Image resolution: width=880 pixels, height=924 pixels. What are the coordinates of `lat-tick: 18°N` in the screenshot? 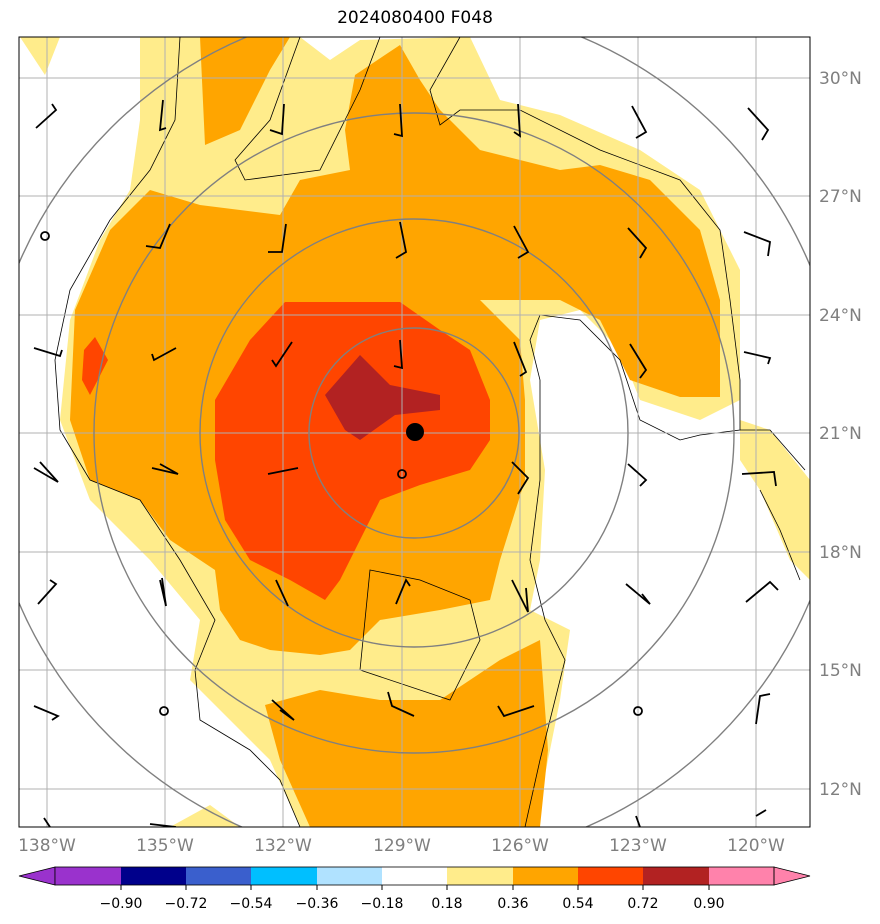 It's located at (840, 553).